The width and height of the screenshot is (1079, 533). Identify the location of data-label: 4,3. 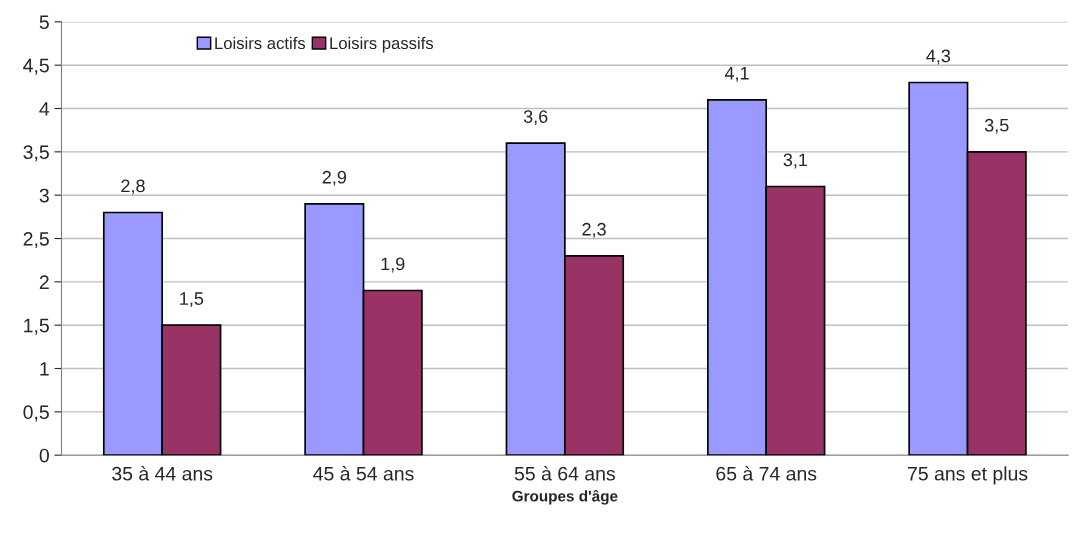
(938, 57).